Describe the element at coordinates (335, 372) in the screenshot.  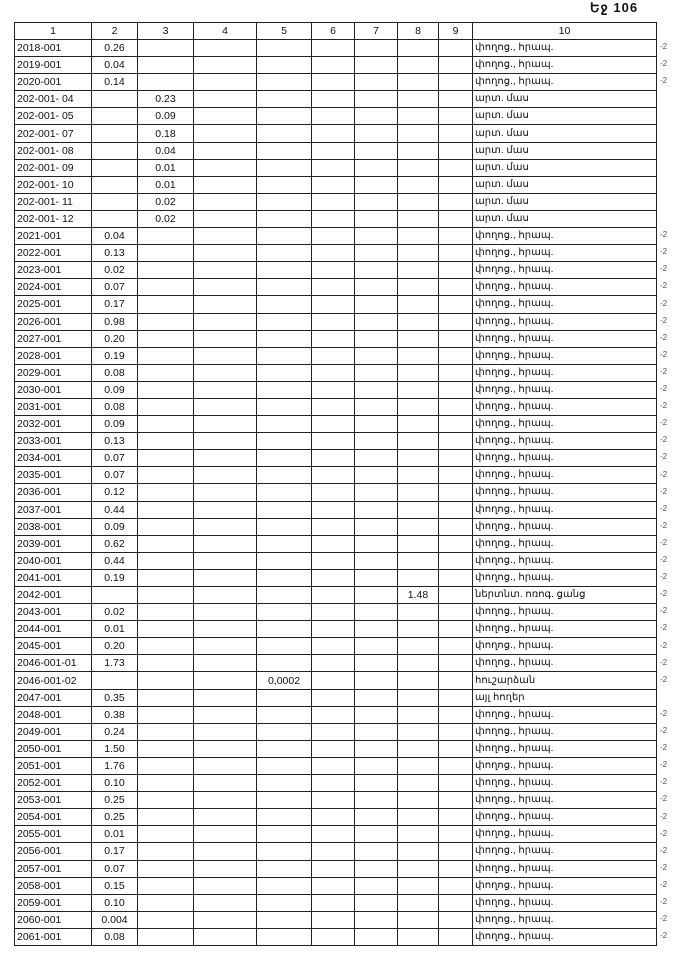
I see `table-row: 2029-001 0.08 փողոց., հրապ.` at that location.